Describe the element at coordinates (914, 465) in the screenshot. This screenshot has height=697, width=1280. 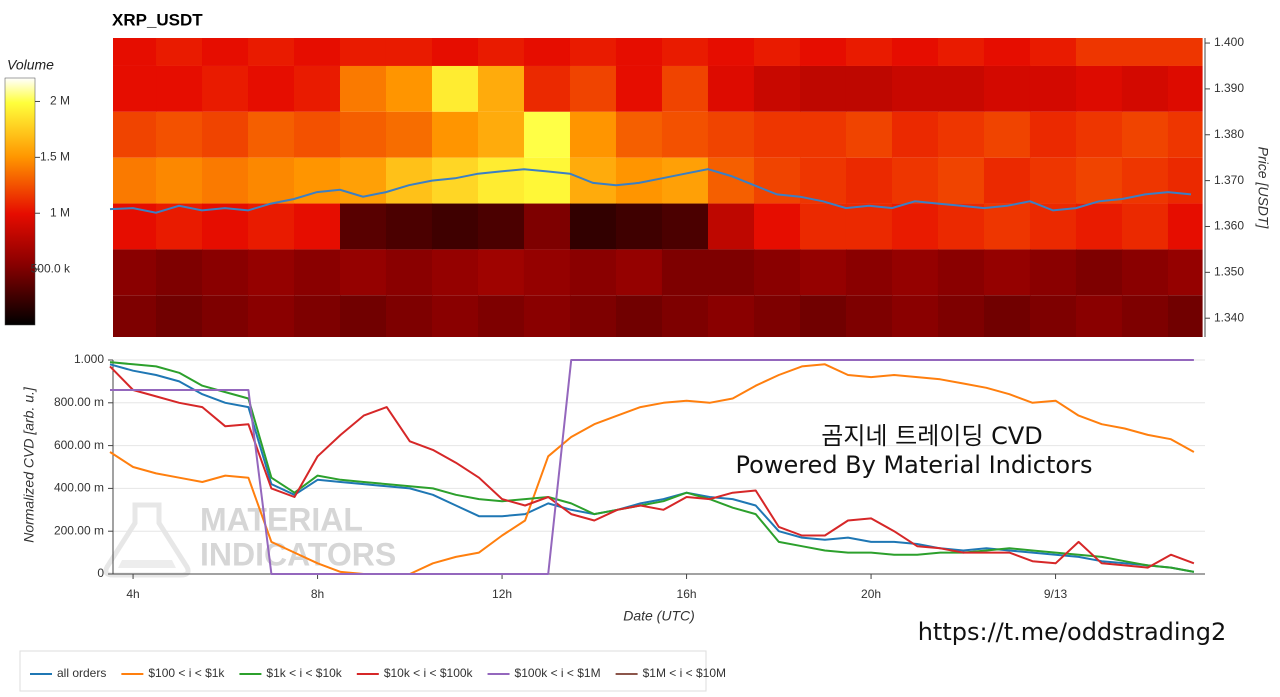
I see `annotation: Powered By Material Indictors` at that location.